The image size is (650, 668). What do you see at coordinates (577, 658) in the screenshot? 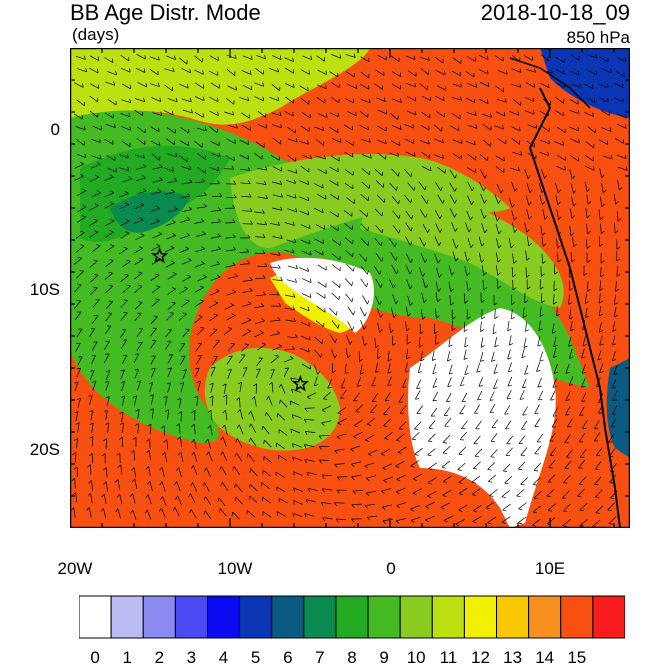
I see `colorbar-label: 15` at bounding box center [577, 658].